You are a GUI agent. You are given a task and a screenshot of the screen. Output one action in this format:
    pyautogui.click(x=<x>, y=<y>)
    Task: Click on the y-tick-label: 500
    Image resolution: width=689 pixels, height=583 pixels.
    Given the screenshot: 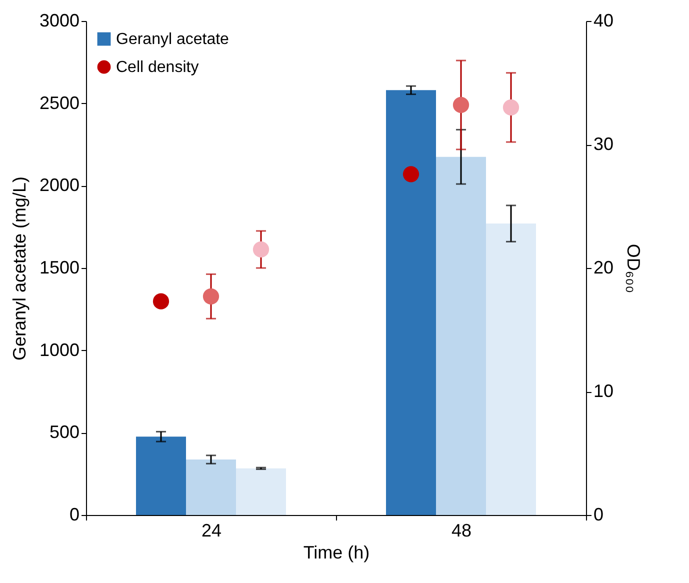 What is the action you would take?
    pyautogui.click(x=64, y=432)
    